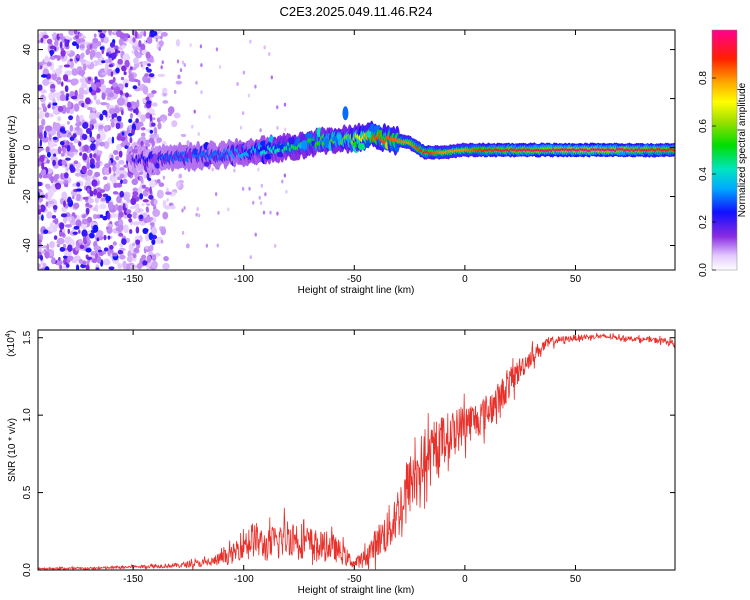 Image resolution: width=750 pixels, height=600 pixels. Describe the element at coordinates (707, 174) in the screenshot. I see `colorbar-ticks: 0.0 0.2 0.4 0.6 0.8` at that location.